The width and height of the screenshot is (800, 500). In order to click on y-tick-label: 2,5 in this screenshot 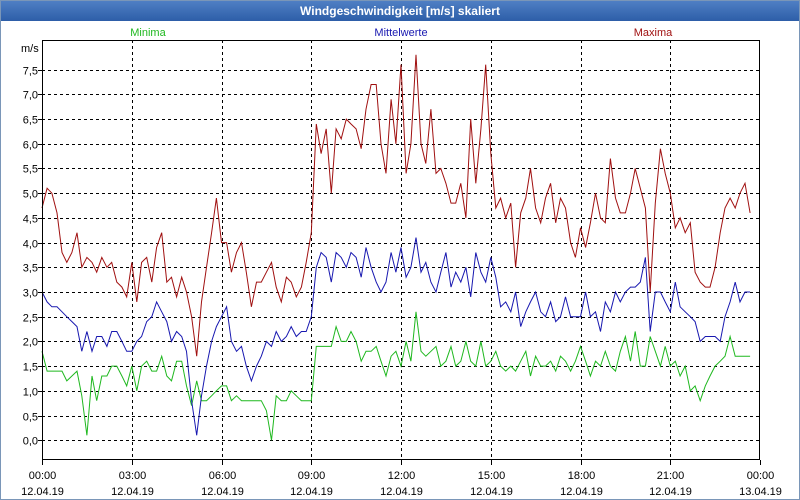, I will do `click(30, 319)`.